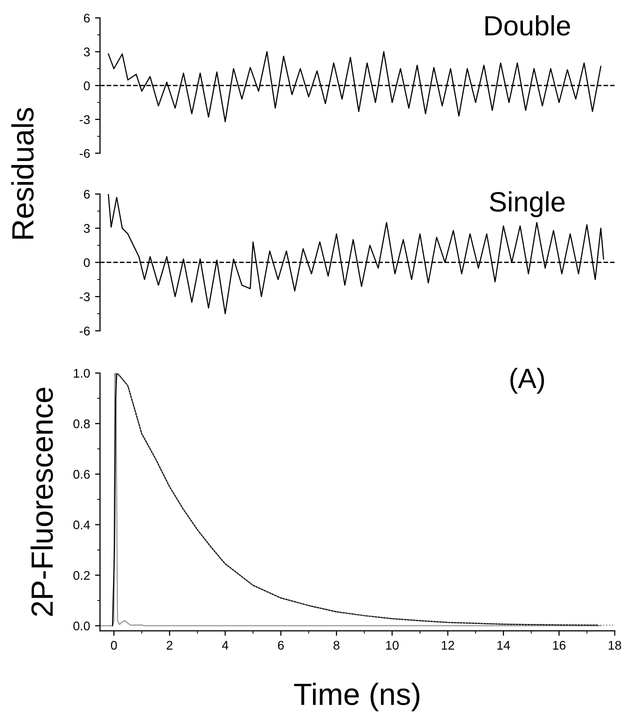 This screenshot has height=716, width=637. I want to click on annotation: Single, so click(527, 204).